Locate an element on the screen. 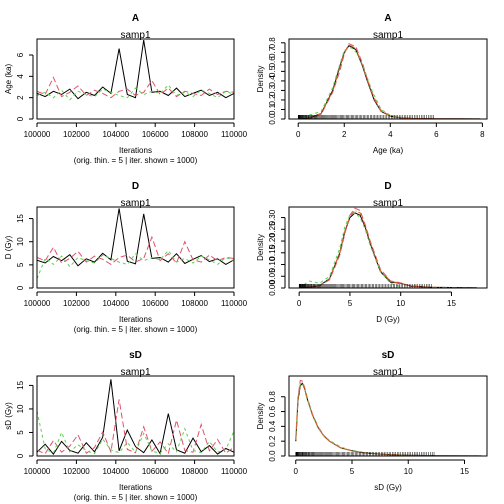 The image size is (504, 504). y-axis: 0.0 0.2 0.4 0.6 0.8 is located at coordinates (277, 426).